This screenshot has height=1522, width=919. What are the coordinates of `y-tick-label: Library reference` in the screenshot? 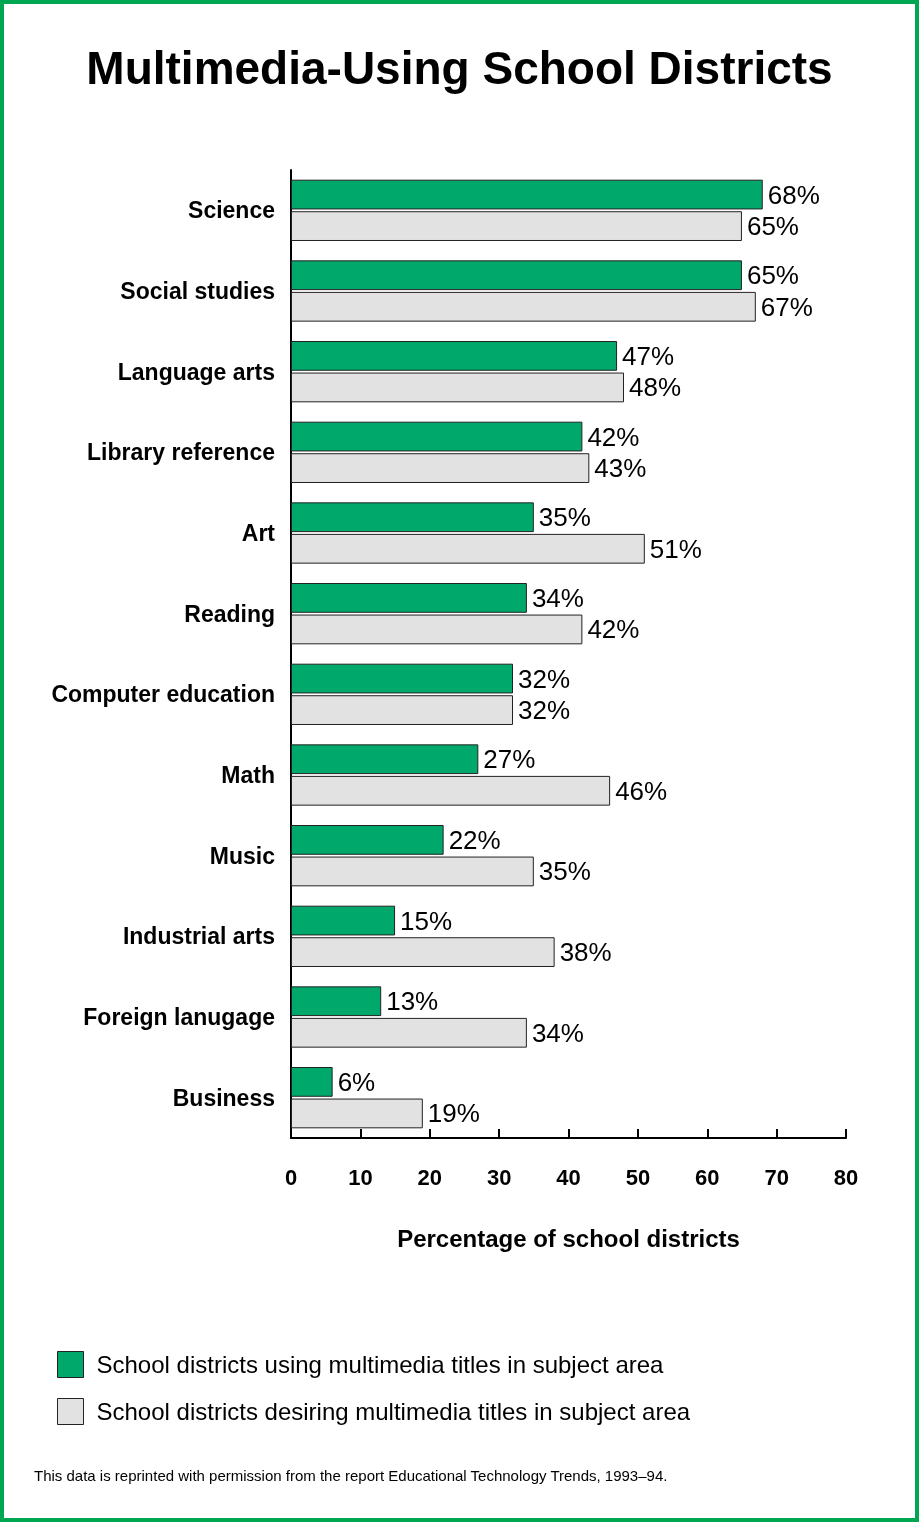 It's located at (181, 452).